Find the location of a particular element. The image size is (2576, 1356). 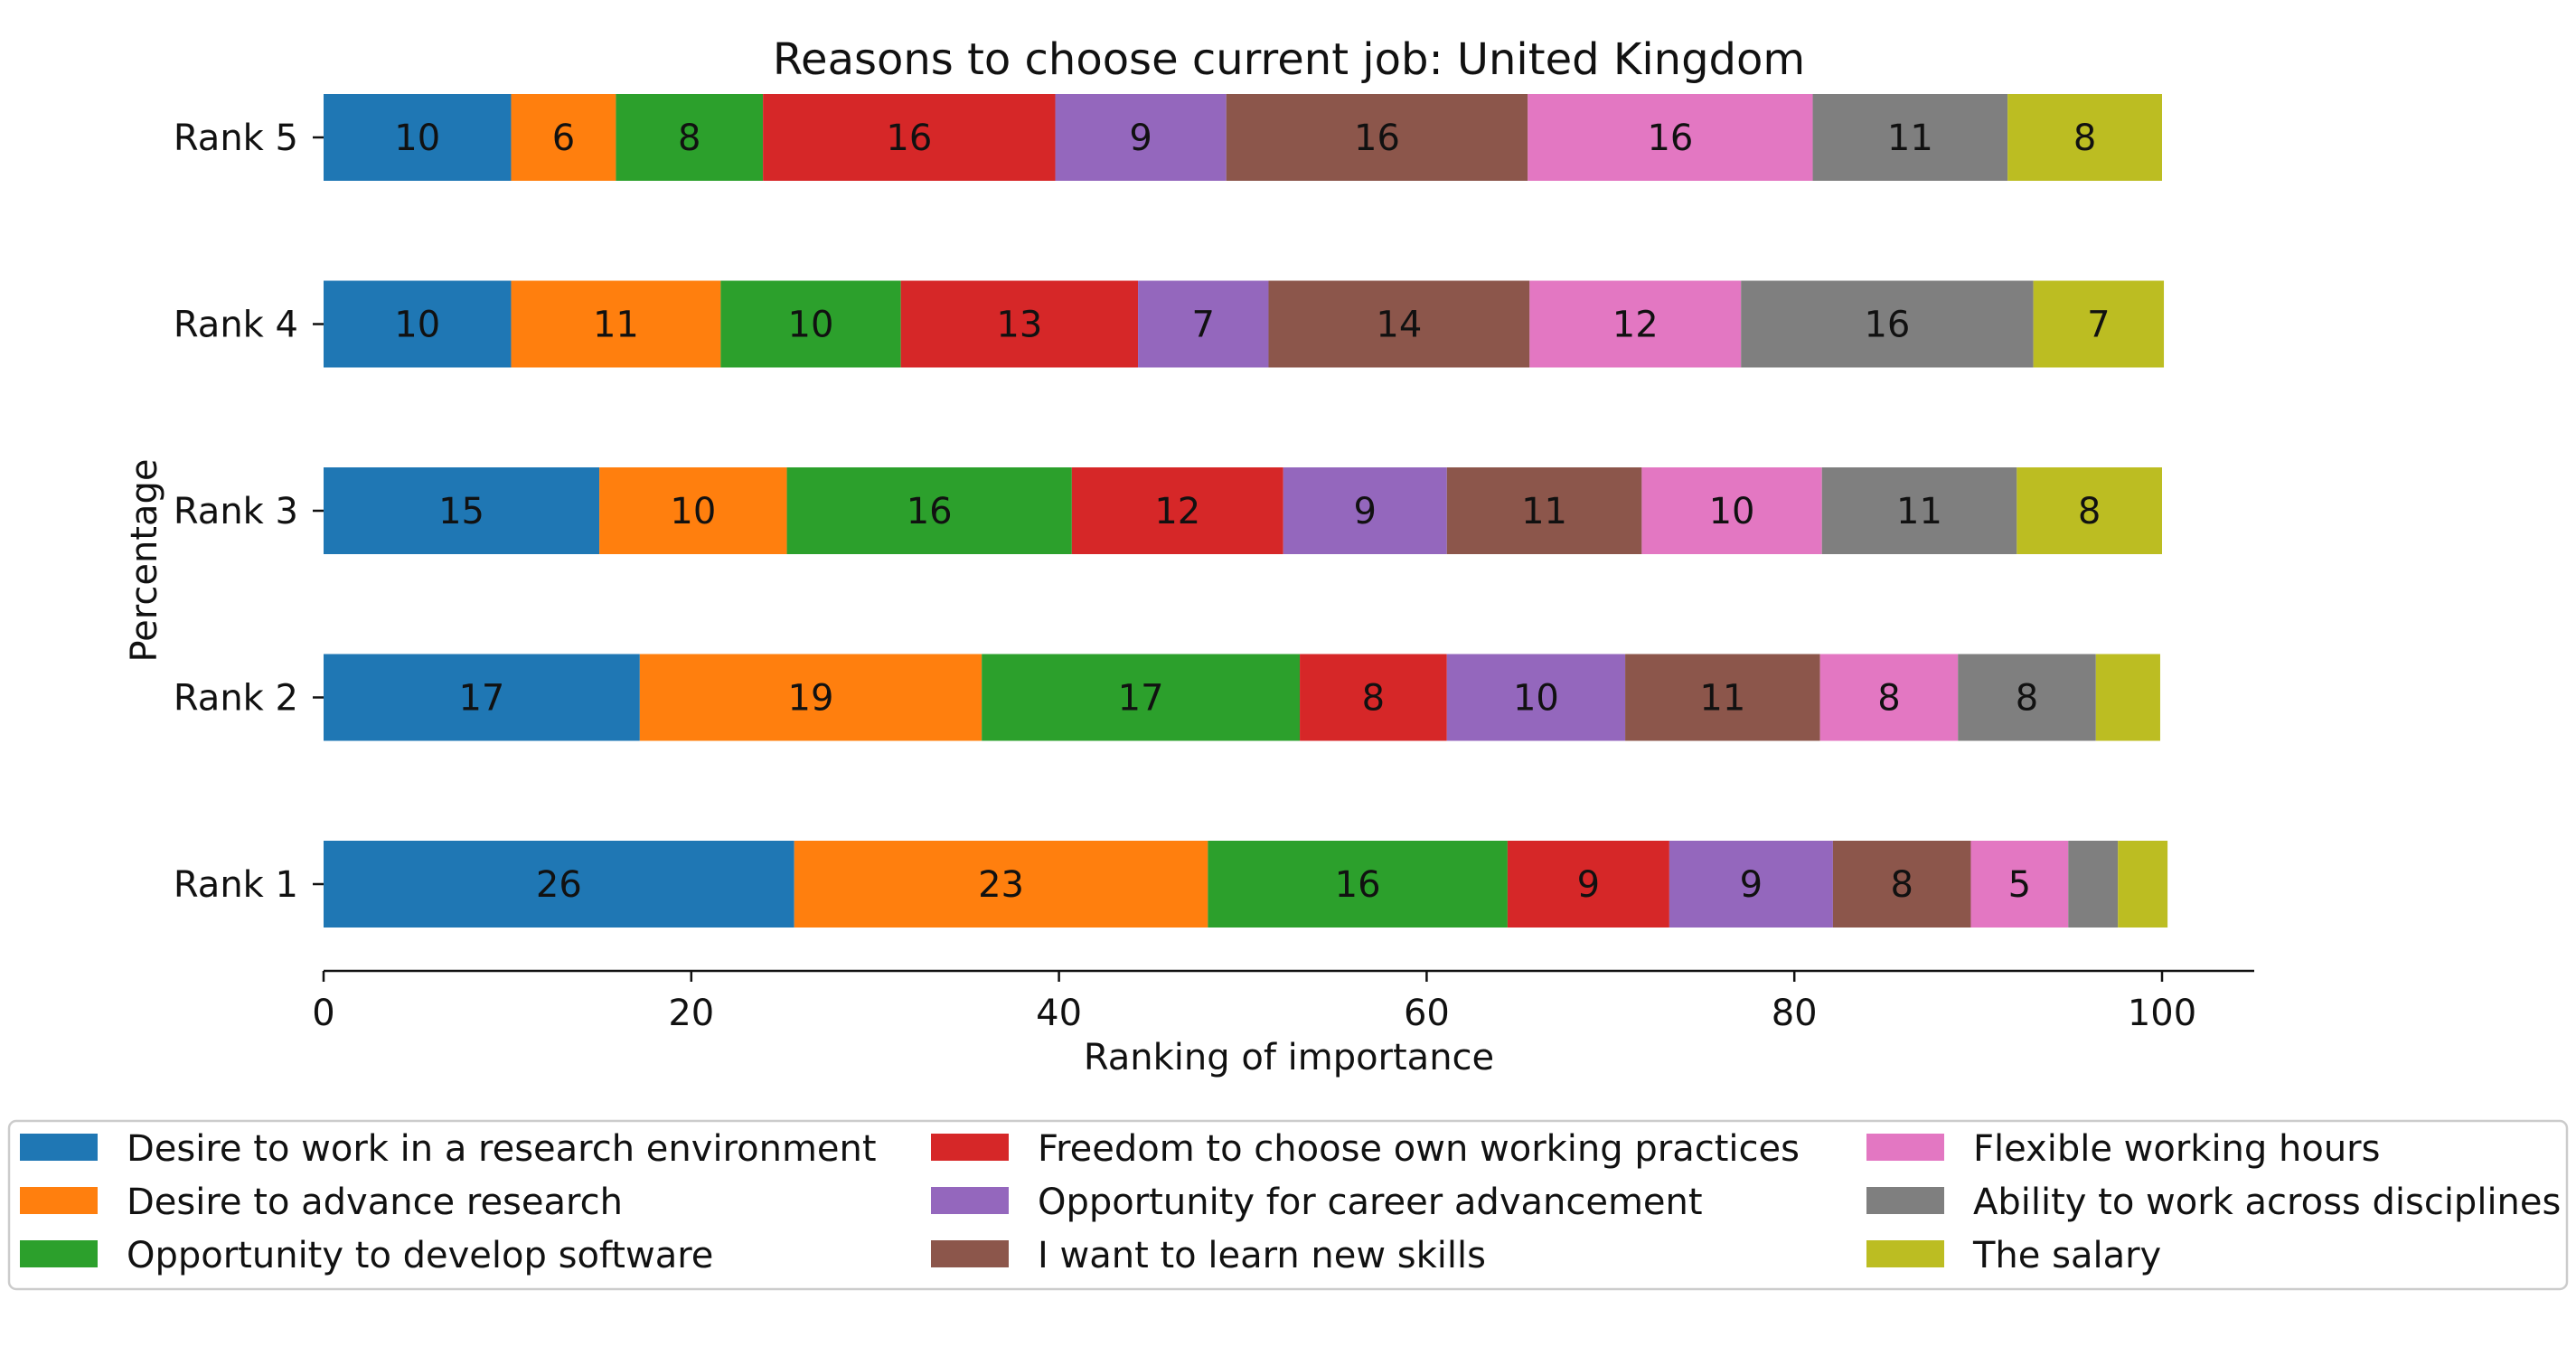

legend-item-freedom-to-choose-own-working-practices: Freedom to choose own working practices is located at coordinates (1365, 1149).